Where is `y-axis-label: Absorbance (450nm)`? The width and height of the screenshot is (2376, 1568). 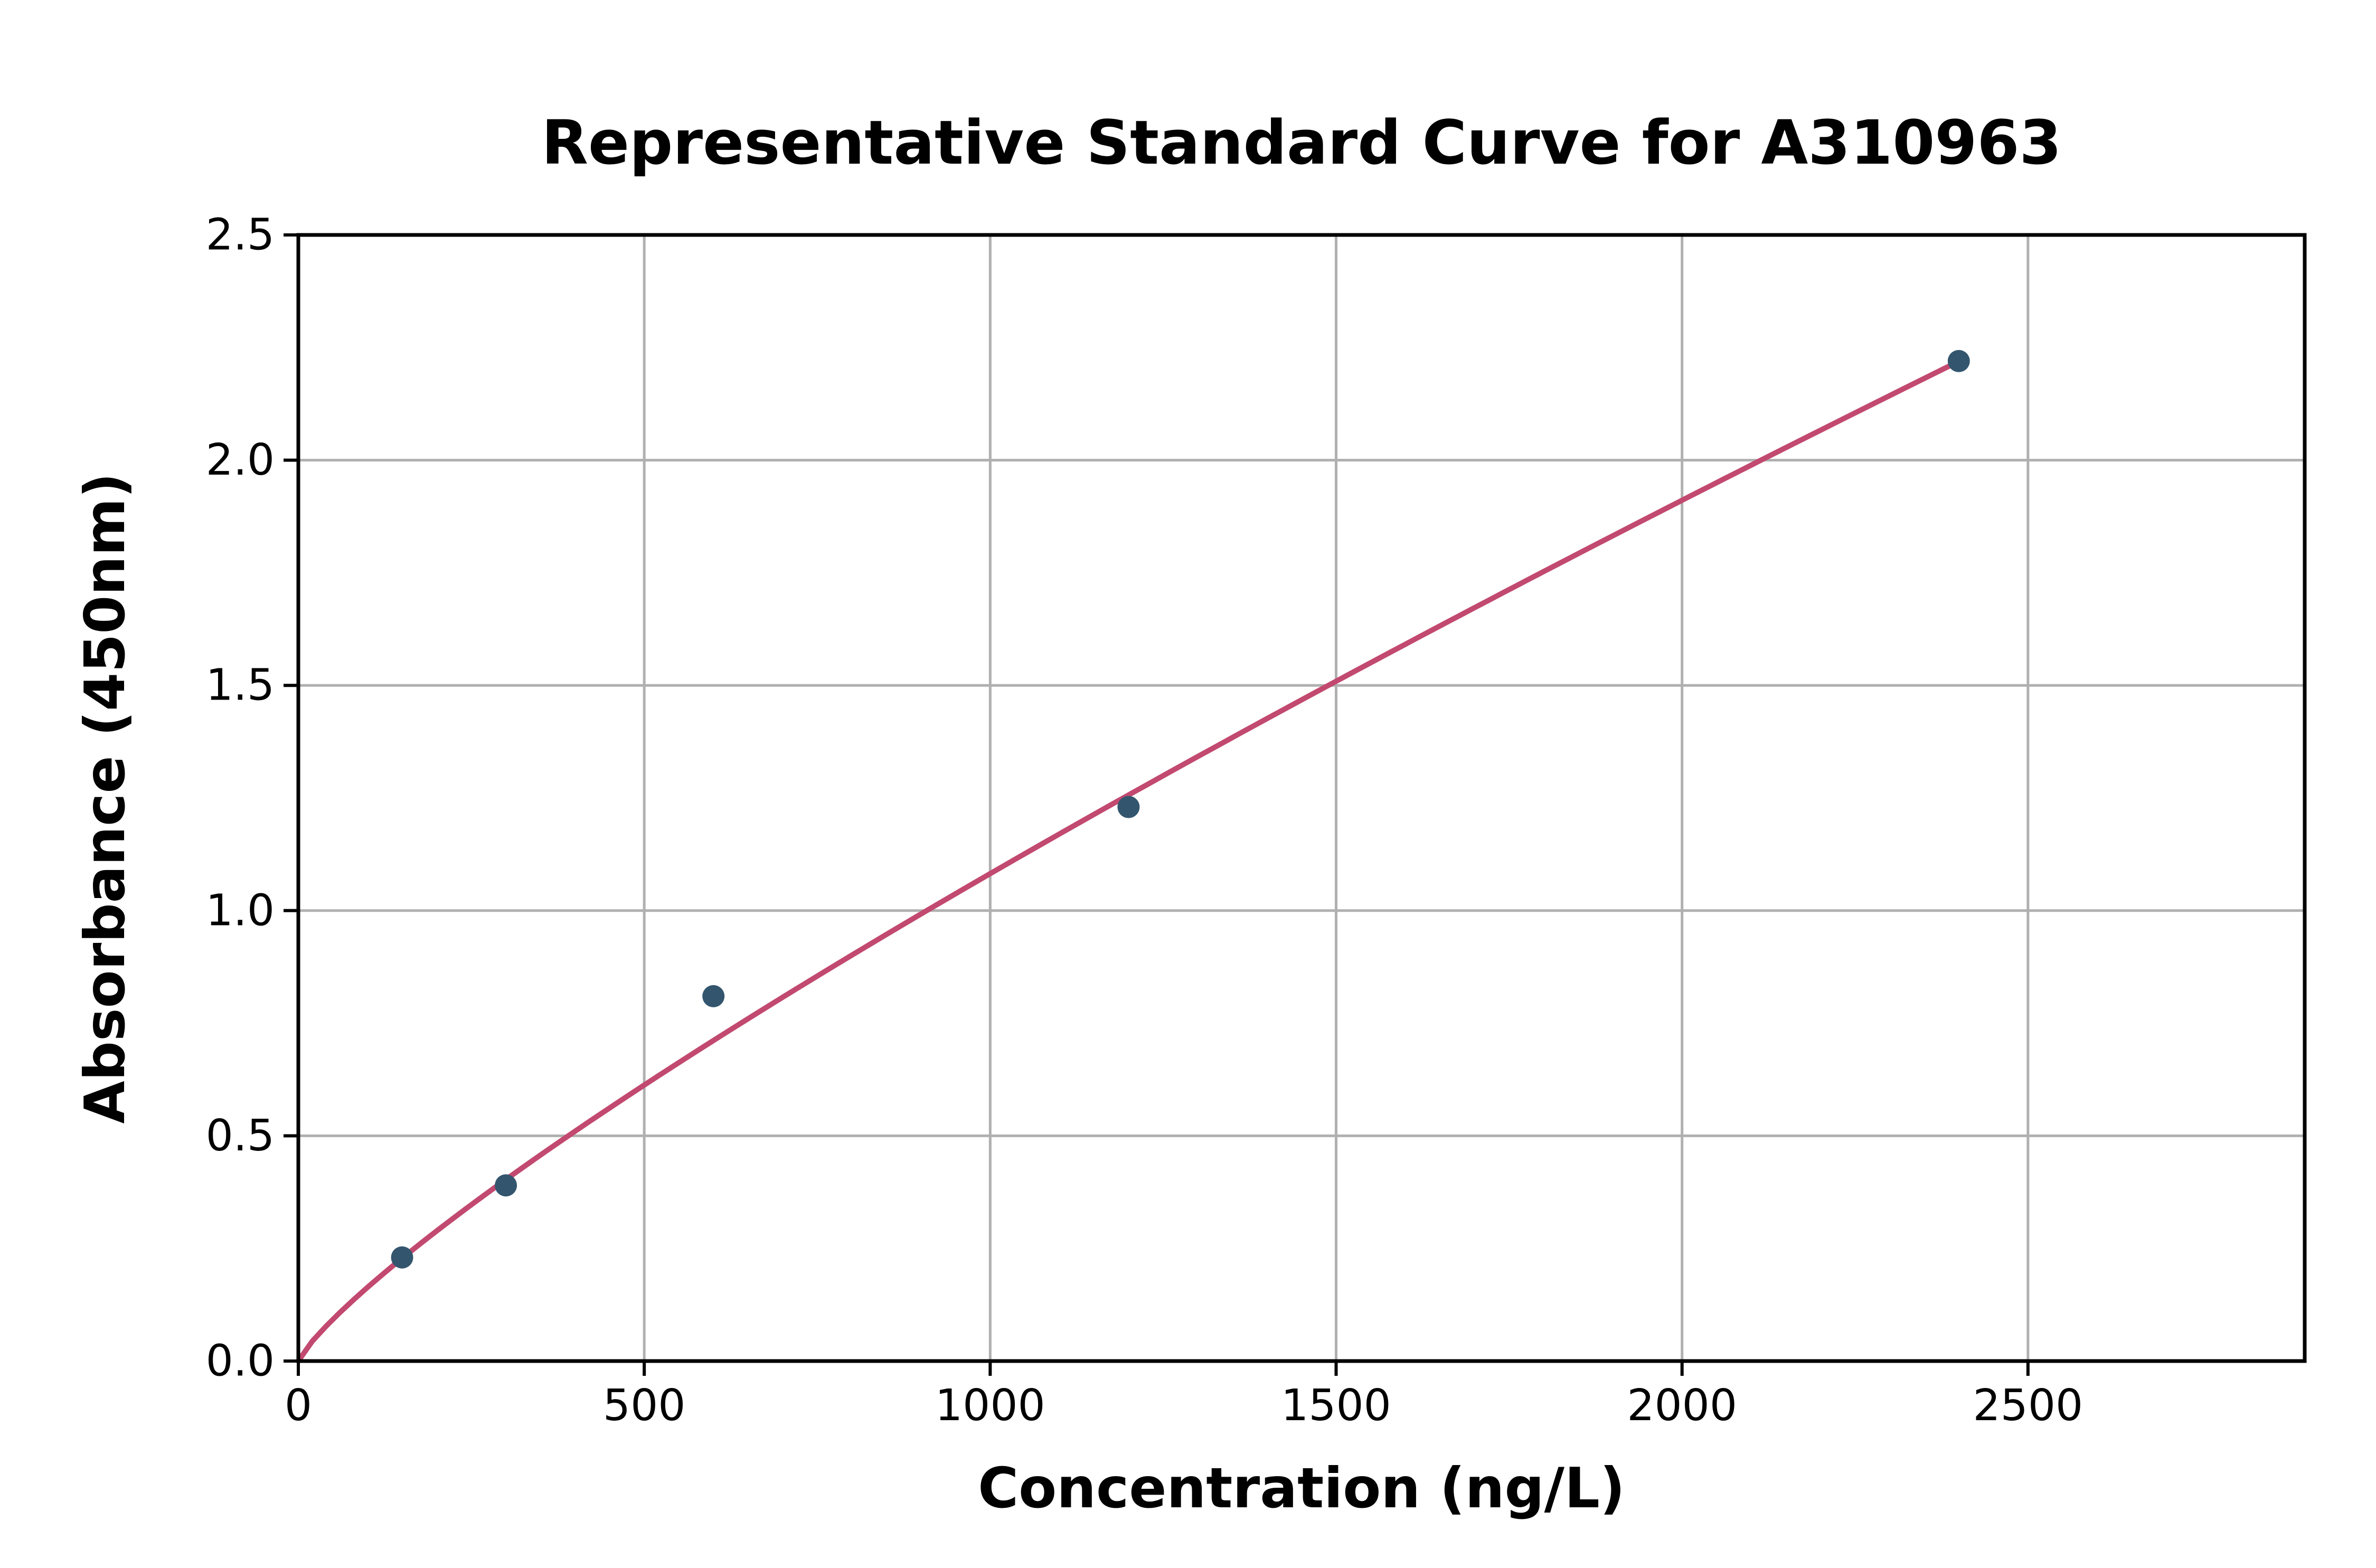
y-axis-label: Absorbance (450nm) is located at coordinates (105, 799).